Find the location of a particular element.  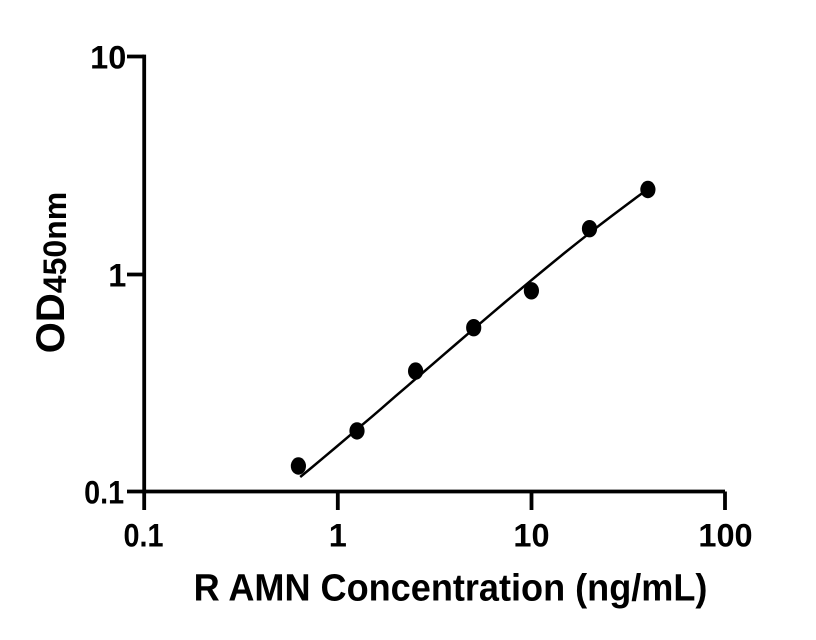

svg-text: 100 is located at coordinates (725, 536).